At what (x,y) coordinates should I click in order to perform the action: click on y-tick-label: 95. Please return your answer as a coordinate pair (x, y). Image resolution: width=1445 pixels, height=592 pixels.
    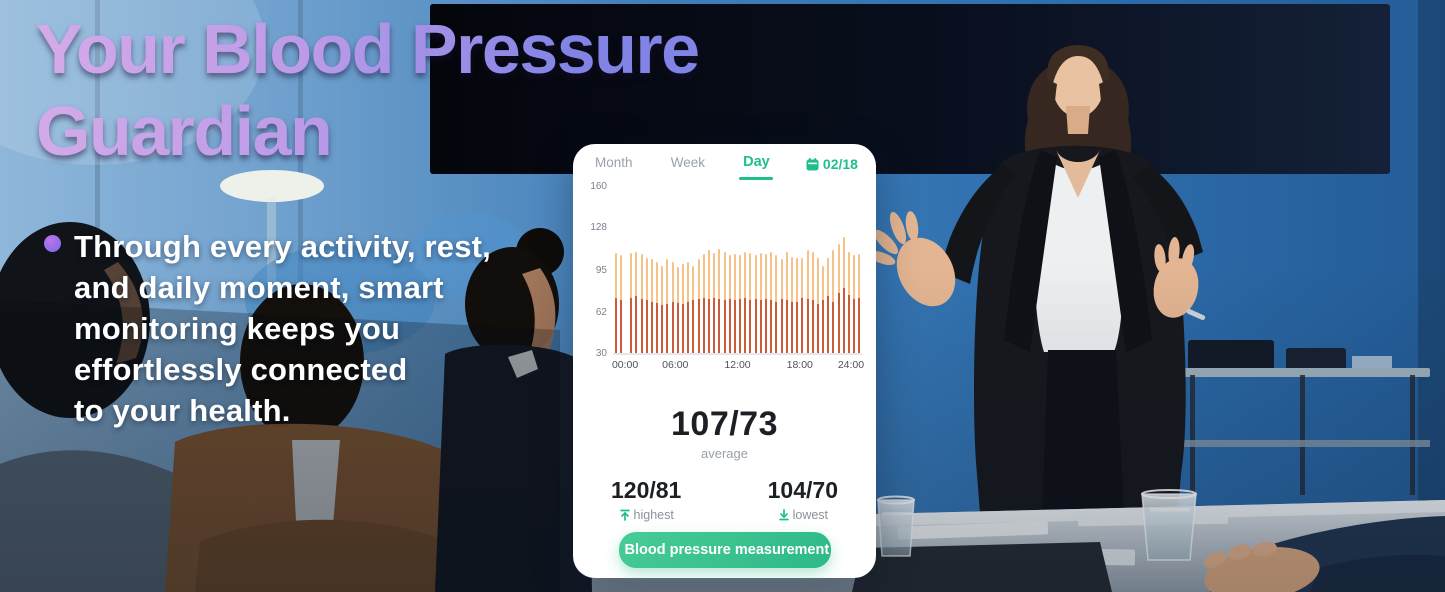
    Looking at the image, I should click on (601, 270).